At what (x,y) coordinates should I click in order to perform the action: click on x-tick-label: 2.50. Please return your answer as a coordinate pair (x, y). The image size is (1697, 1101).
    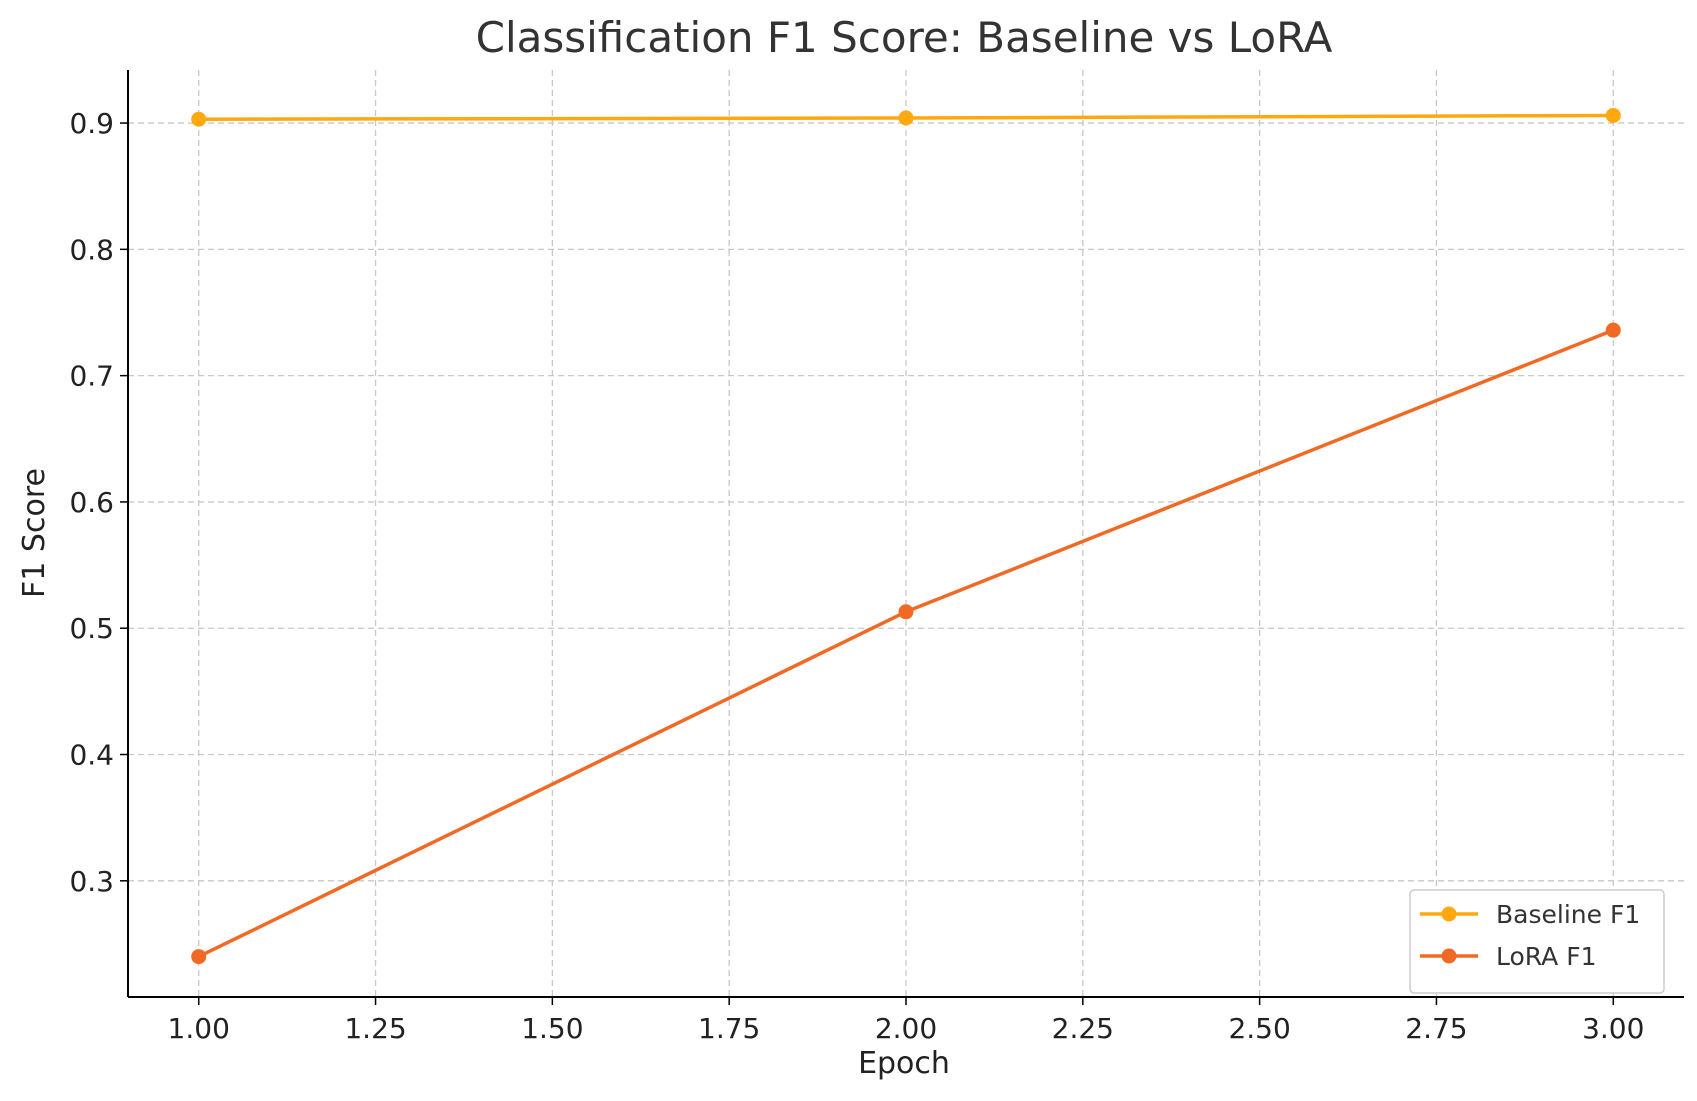
    Looking at the image, I should click on (1259, 1028).